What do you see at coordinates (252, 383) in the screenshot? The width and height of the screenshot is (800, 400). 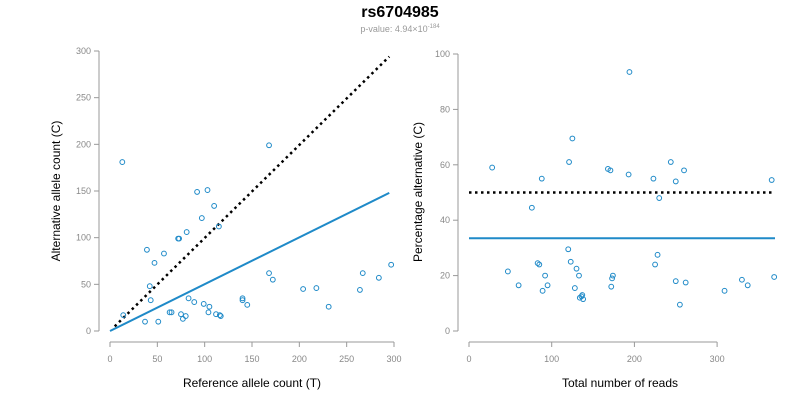 I see `x-axis-label: Reference allele count (T)` at bounding box center [252, 383].